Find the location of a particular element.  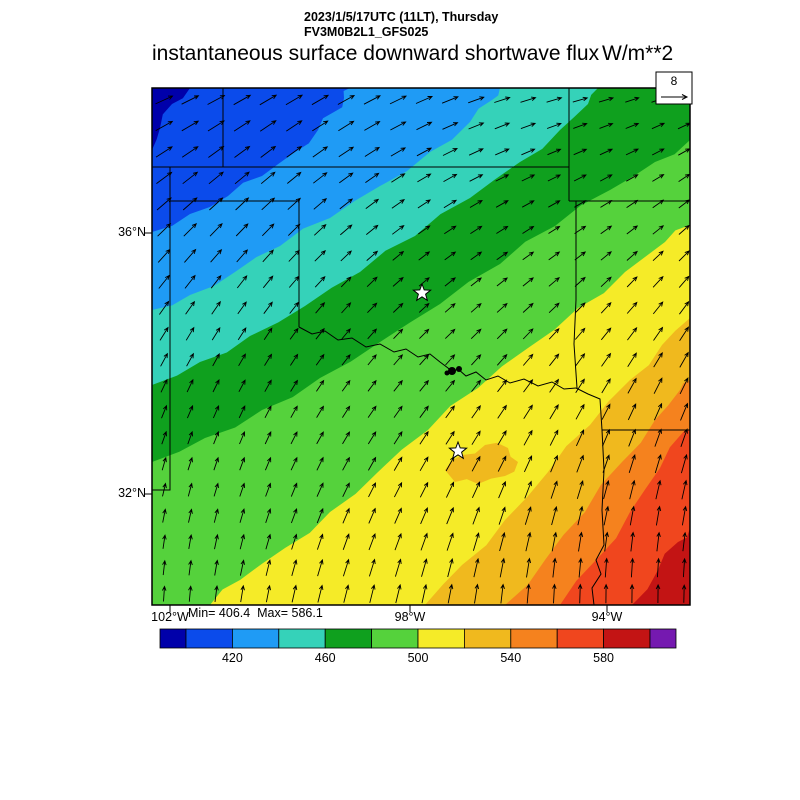

lat-axis-label: 36°N is located at coordinates (132, 232).